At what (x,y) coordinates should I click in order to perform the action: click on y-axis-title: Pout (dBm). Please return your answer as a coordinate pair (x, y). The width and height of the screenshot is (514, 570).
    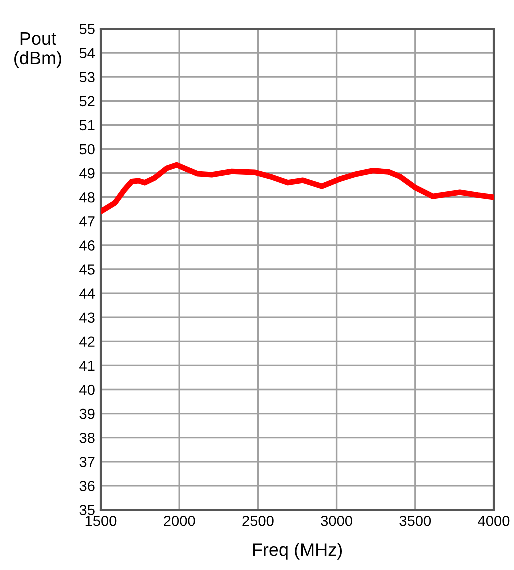
    Looking at the image, I should click on (38, 50).